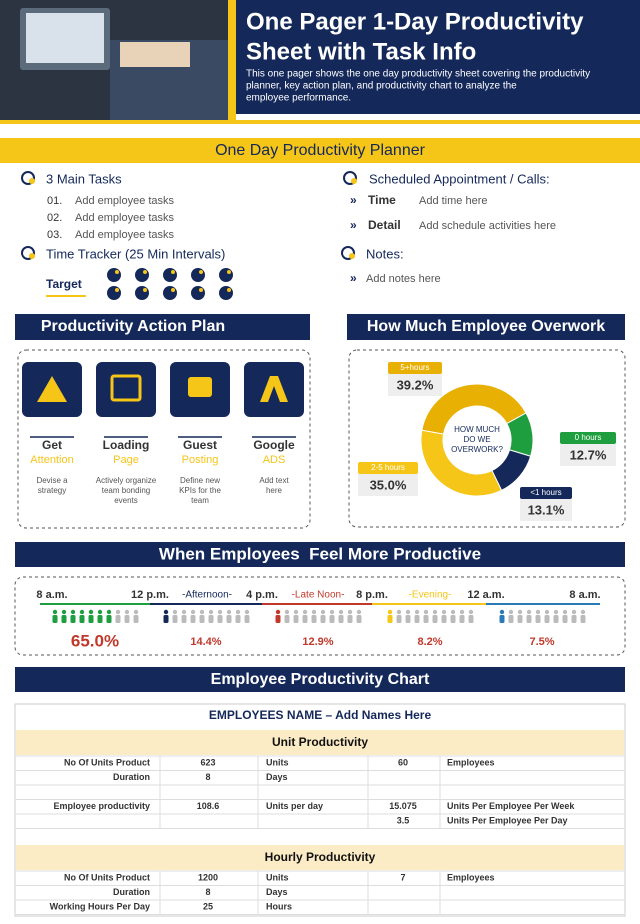  Describe the element at coordinates (546, 509) in the screenshot. I see `value-label: 13.1%` at that location.